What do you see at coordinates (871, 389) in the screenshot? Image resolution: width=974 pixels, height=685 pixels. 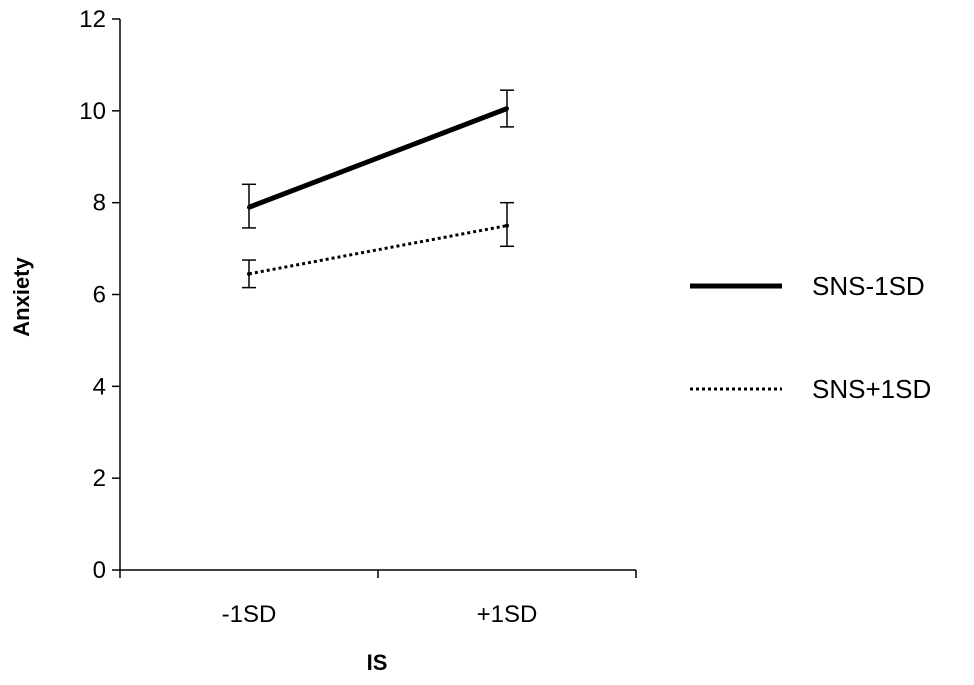 I see `legend-label: SNS+1SD` at bounding box center [871, 389].